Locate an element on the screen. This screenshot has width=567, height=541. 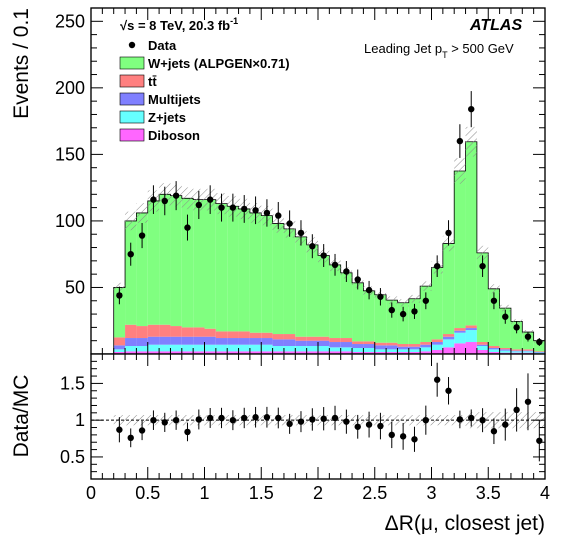
legend-zjets-swatch is located at coordinates (132, 117).